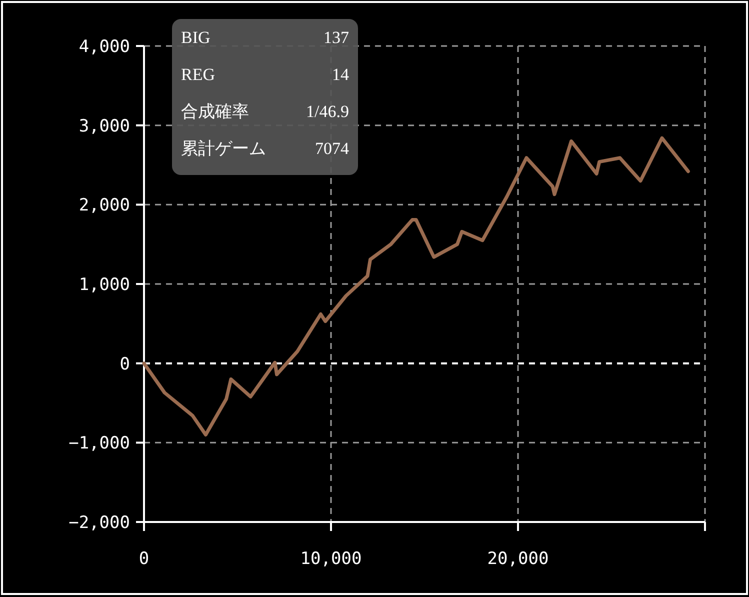  I want to click on annotation: 7074, so click(332, 148).